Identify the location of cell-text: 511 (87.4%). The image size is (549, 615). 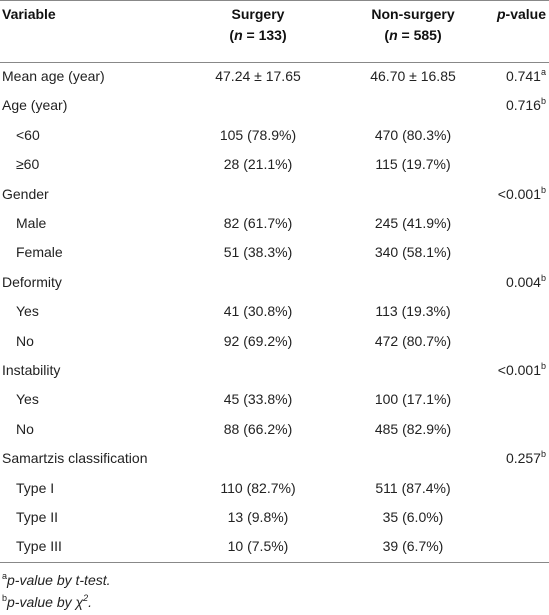
(413, 487).